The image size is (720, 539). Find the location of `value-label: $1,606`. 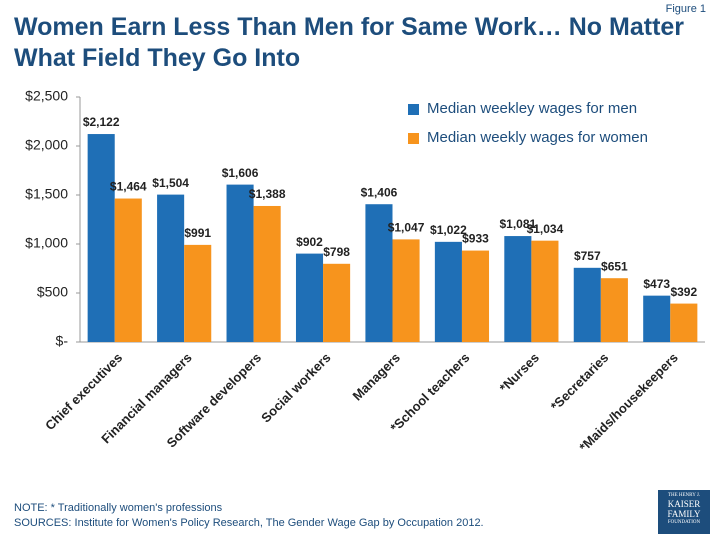

value-label: $1,606 is located at coordinates (240, 173).